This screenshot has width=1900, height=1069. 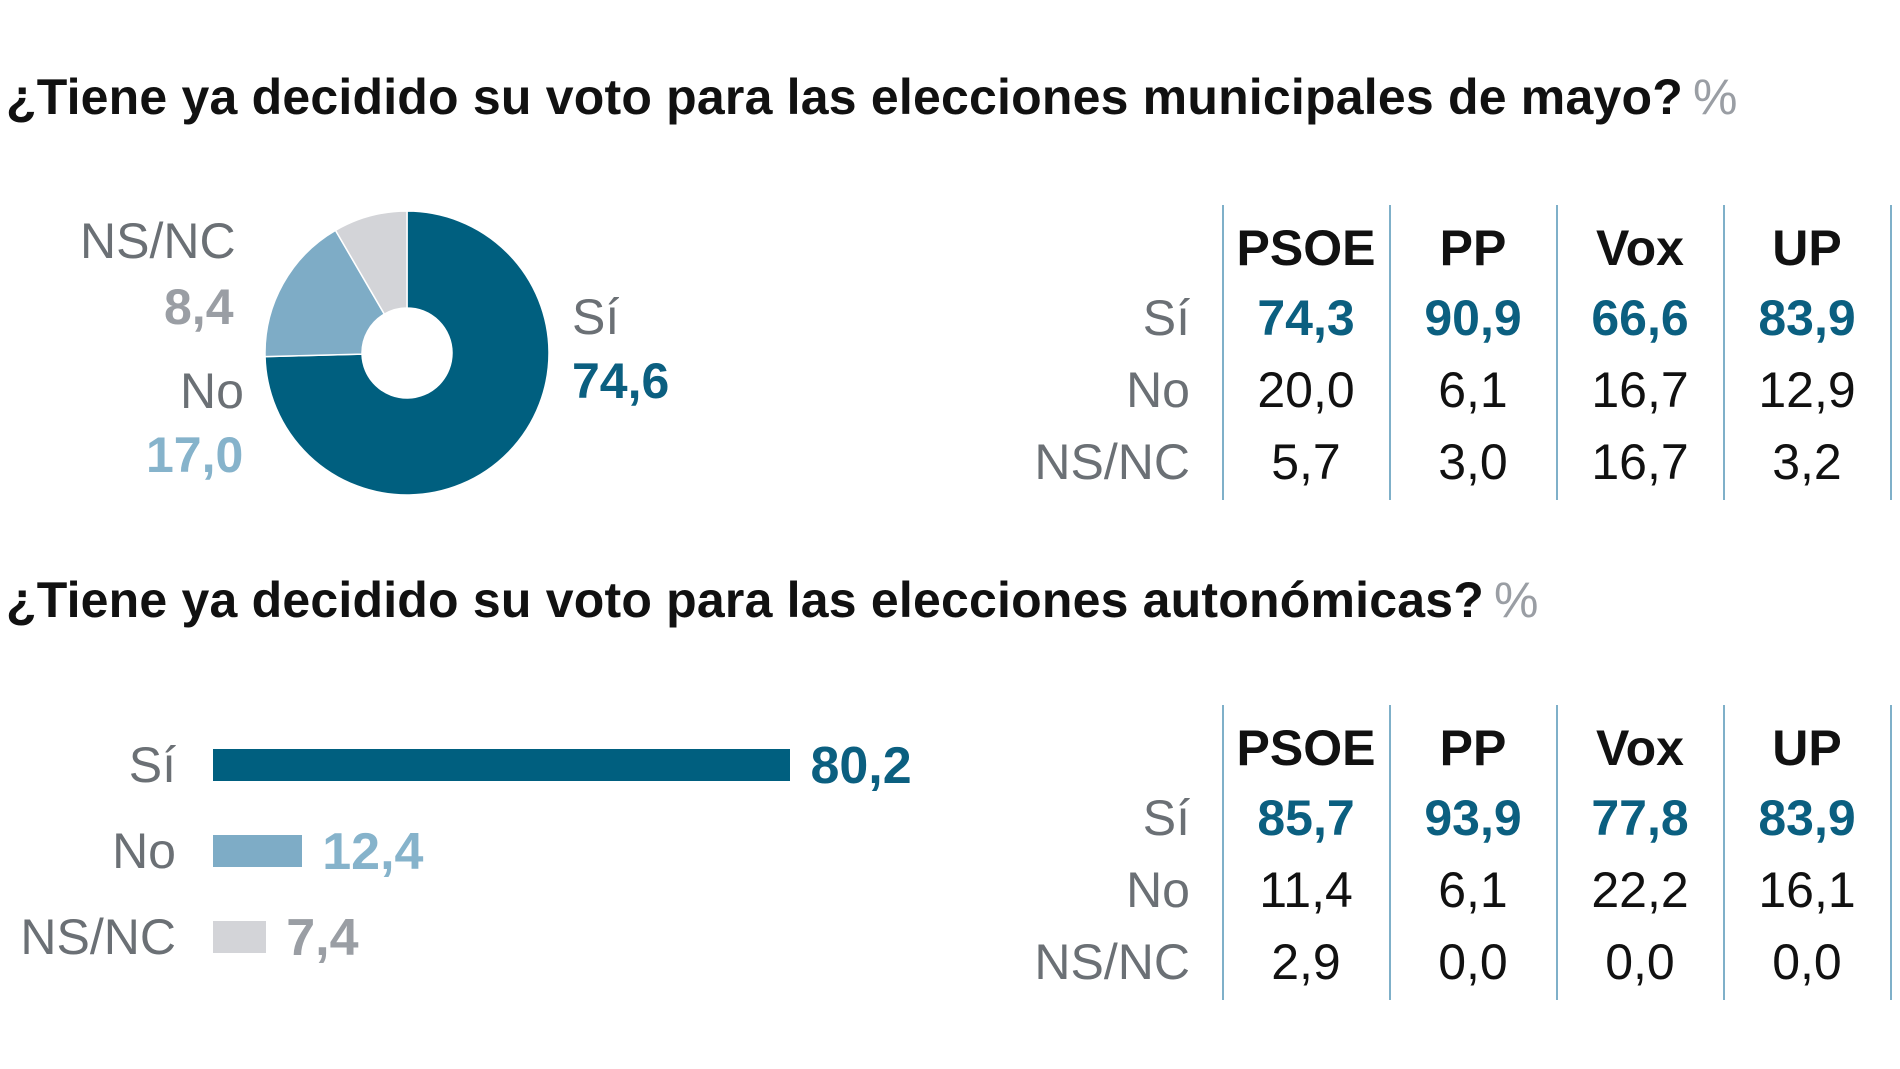 What do you see at coordinates (240, 937) in the screenshot?
I see `bar-nsnc` at bounding box center [240, 937].